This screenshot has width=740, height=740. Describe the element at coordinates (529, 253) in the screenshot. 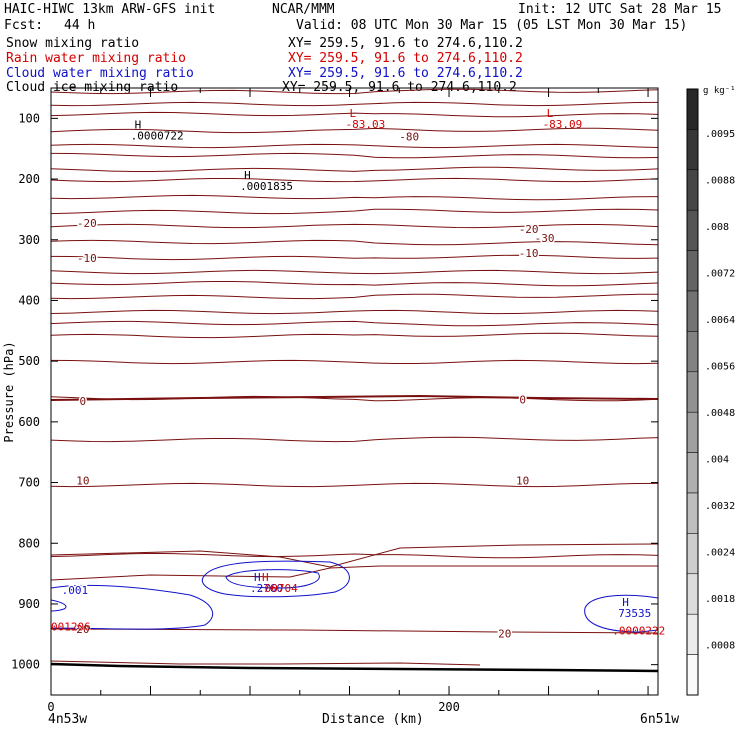

I see `temp-contour-label-5: -10` at that location.